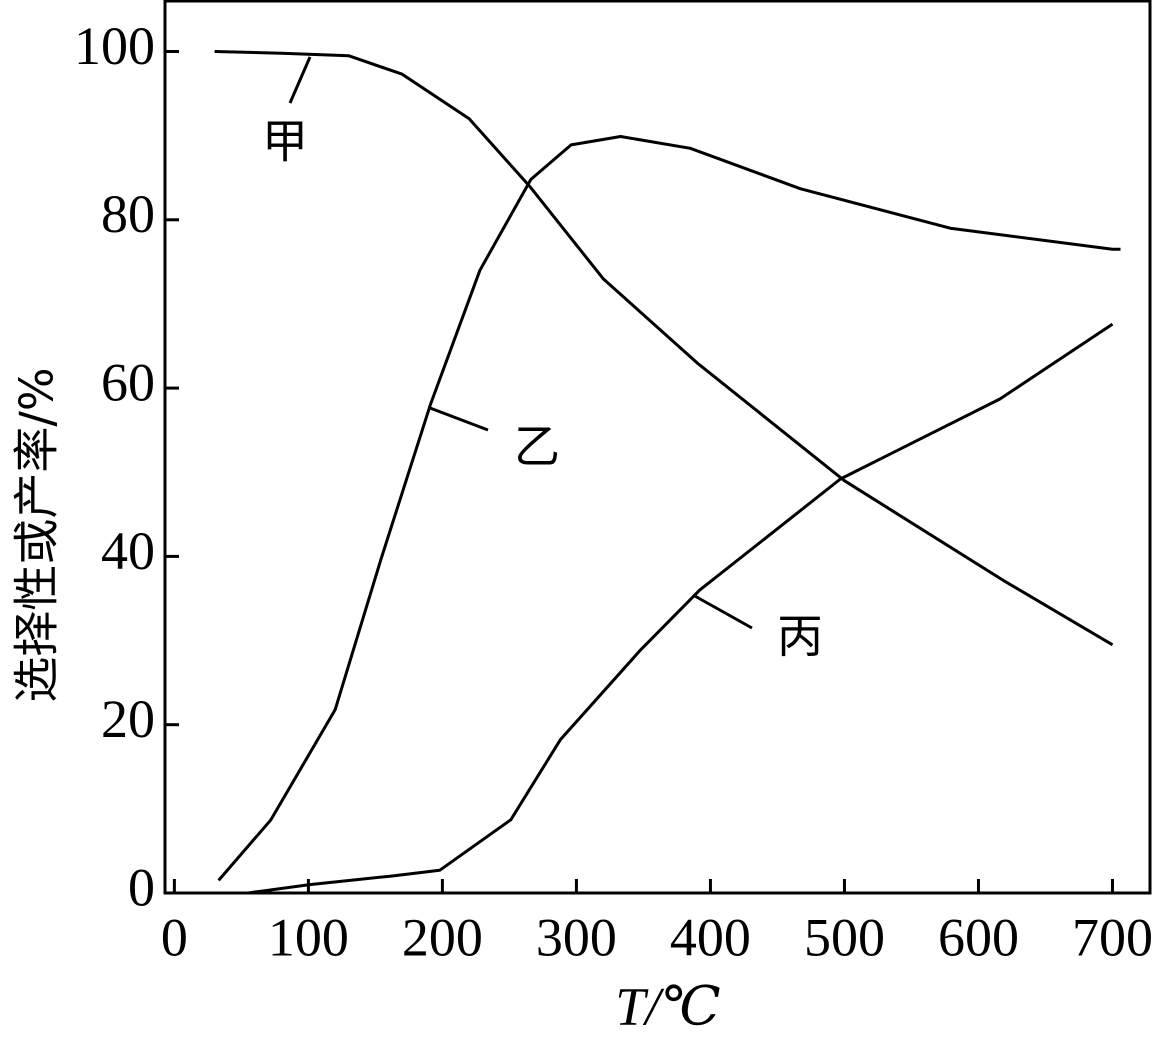  Describe the element at coordinates (128, 382) in the screenshot. I see `y-tick-label: 60` at that location.